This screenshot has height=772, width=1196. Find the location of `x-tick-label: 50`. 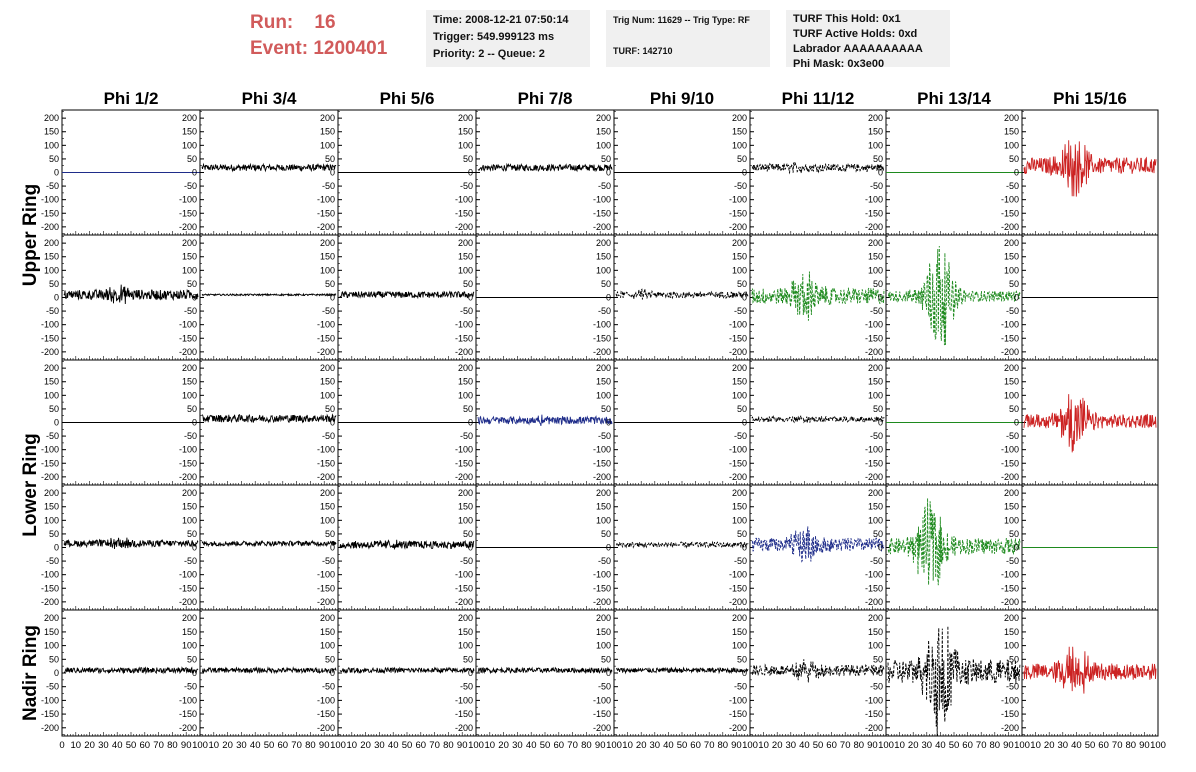

x-tick-label: 50 is located at coordinates (1090, 745).